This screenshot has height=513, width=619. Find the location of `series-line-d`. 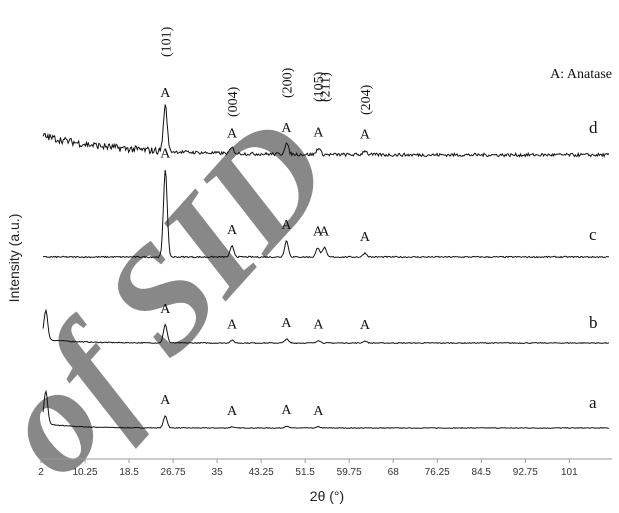

series-line-d is located at coordinates (326, 131).